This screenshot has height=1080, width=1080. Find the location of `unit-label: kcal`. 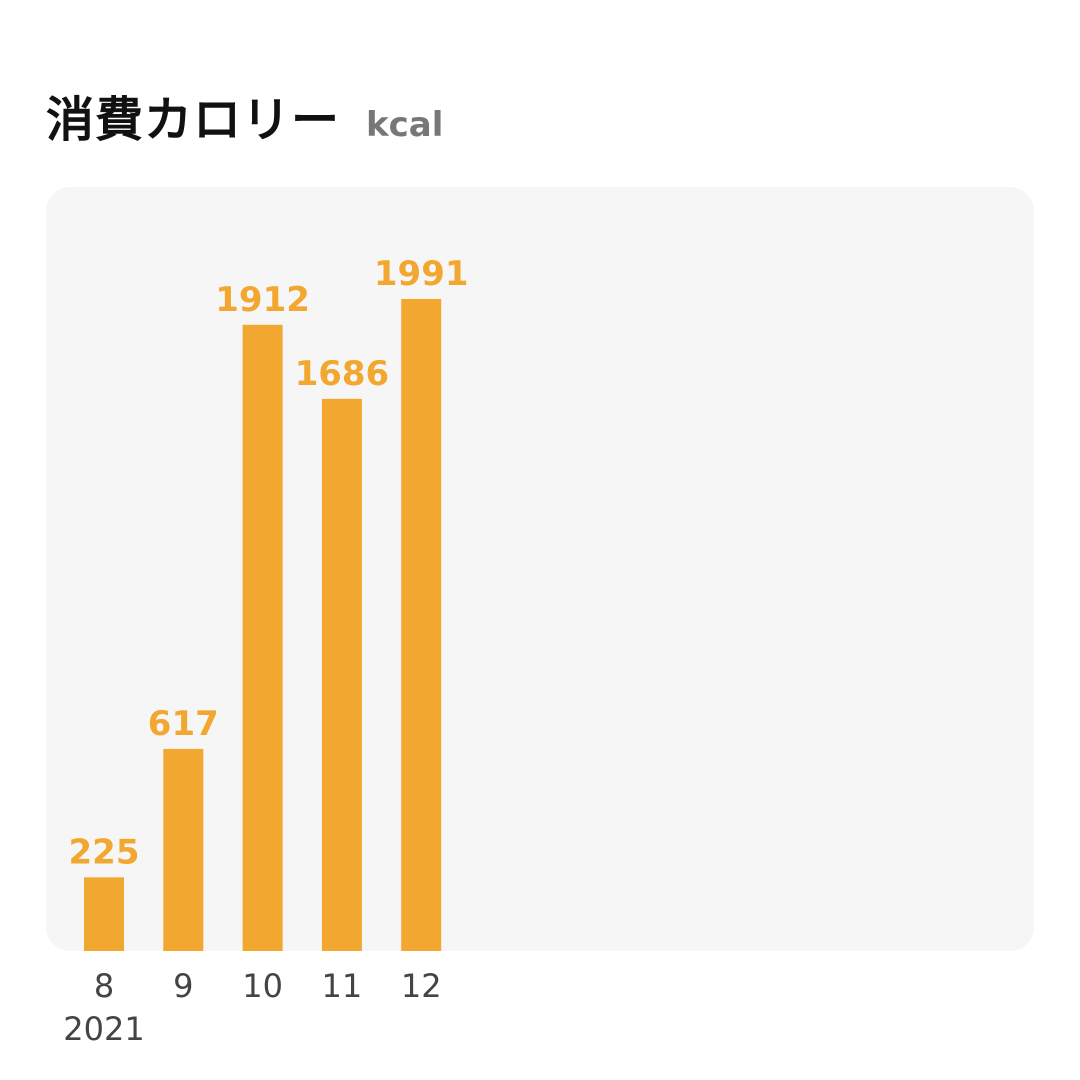

unit-label: kcal is located at coordinates (405, 125).